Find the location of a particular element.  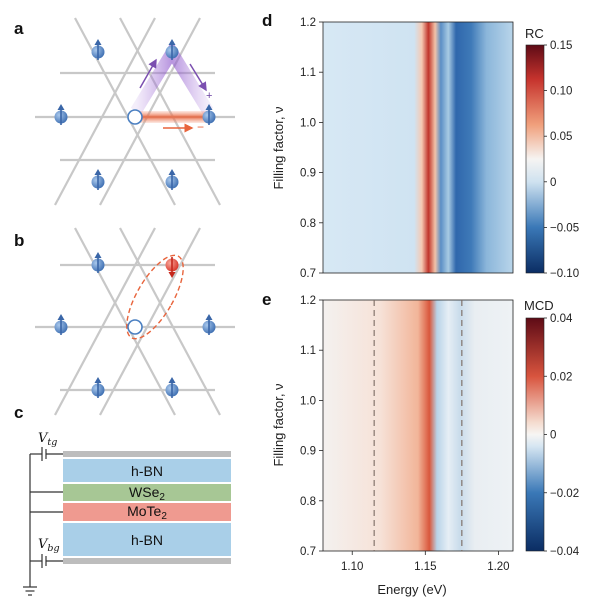

colorbar-ticks-e: −0.04 −0.02 0 0.02 0.04 is located at coordinates (562, 435).